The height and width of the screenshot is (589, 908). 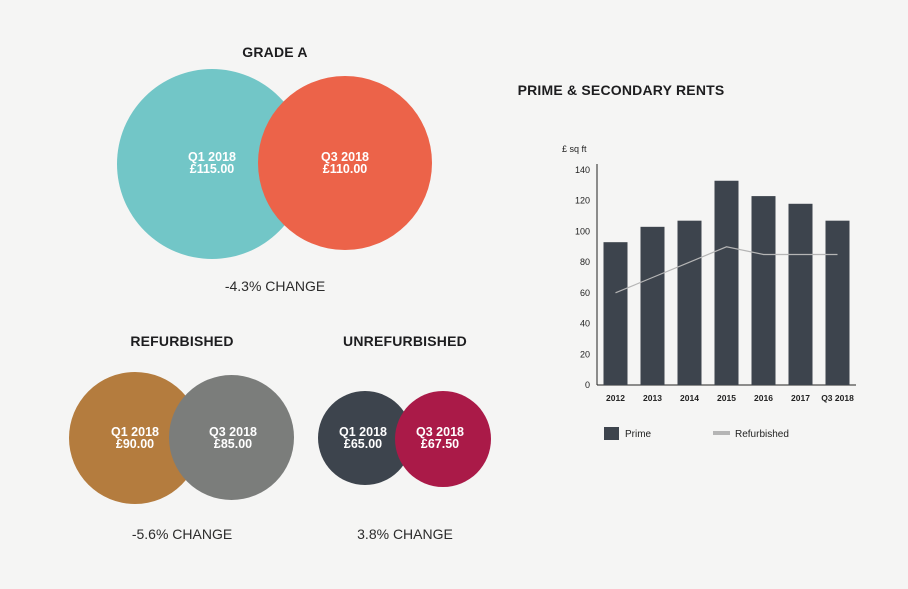 What do you see at coordinates (275, 52) in the screenshot?
I see `venn-title: GRADE A` at bounding box center [275, 52].